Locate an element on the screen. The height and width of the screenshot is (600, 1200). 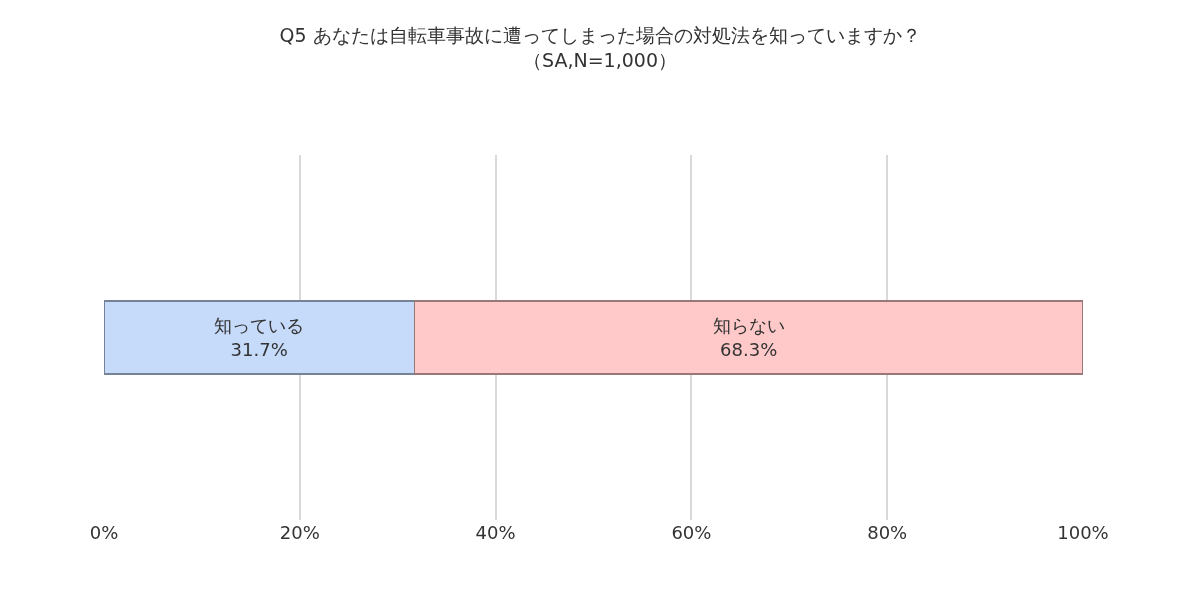
data-label: 68.3% is located at coordinates (749, 349).